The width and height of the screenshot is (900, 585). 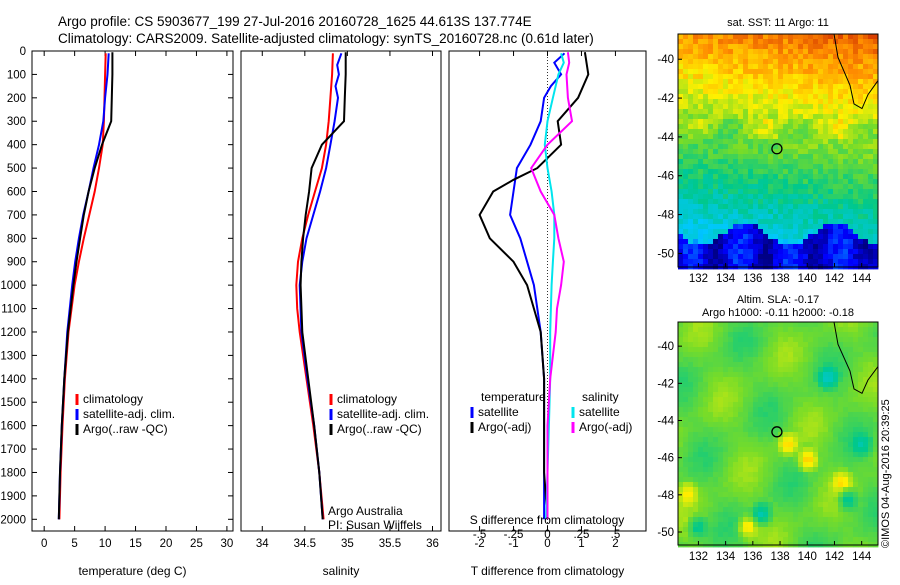 I want to click on x-tick-label: 10, so click(x=105, y=544).